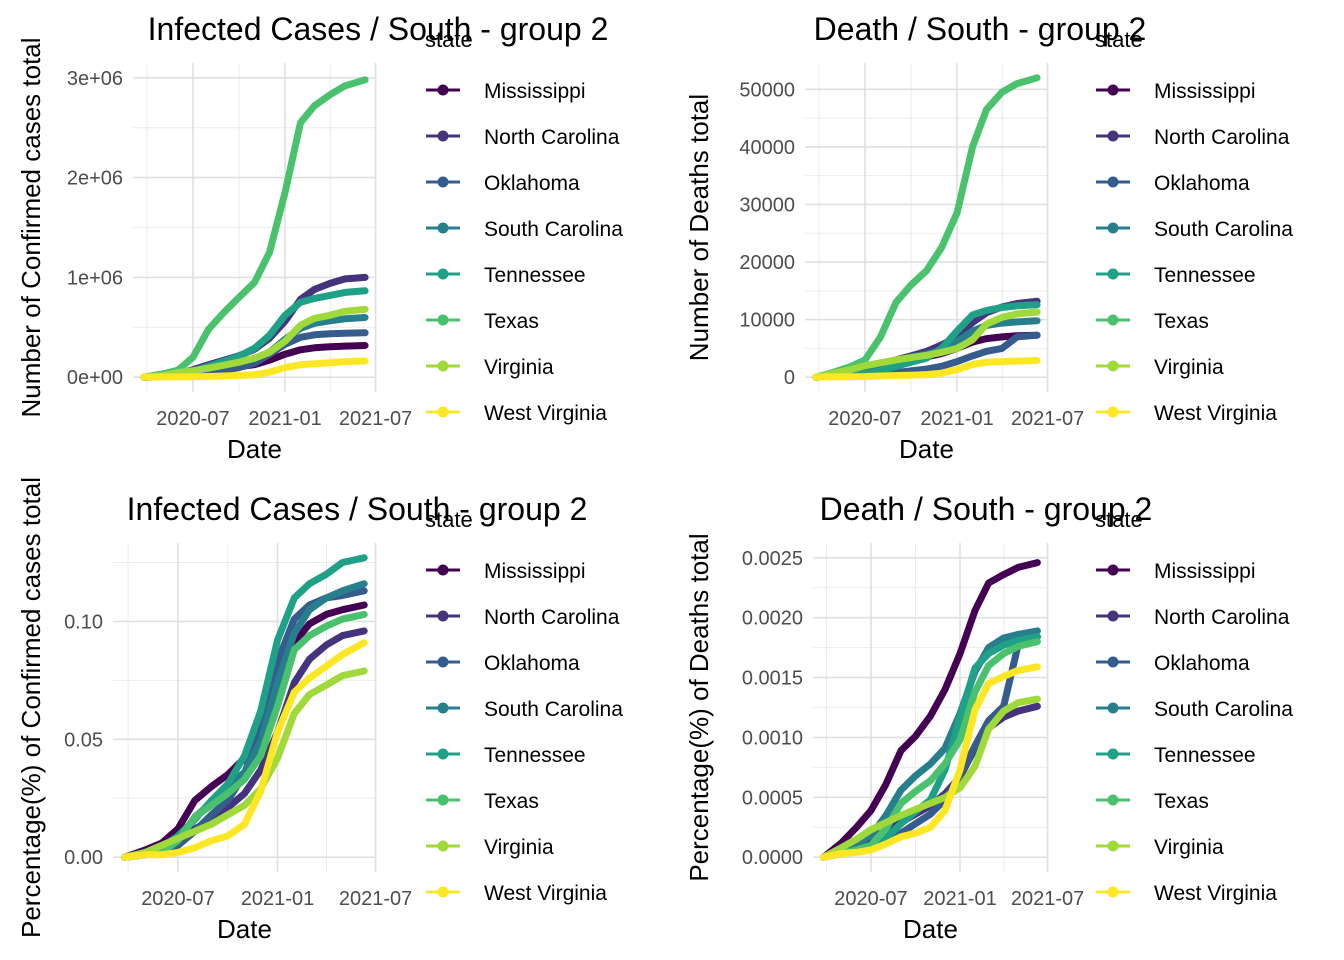  I want to click on y-tick-label: 0.0010, so click(772, 738).